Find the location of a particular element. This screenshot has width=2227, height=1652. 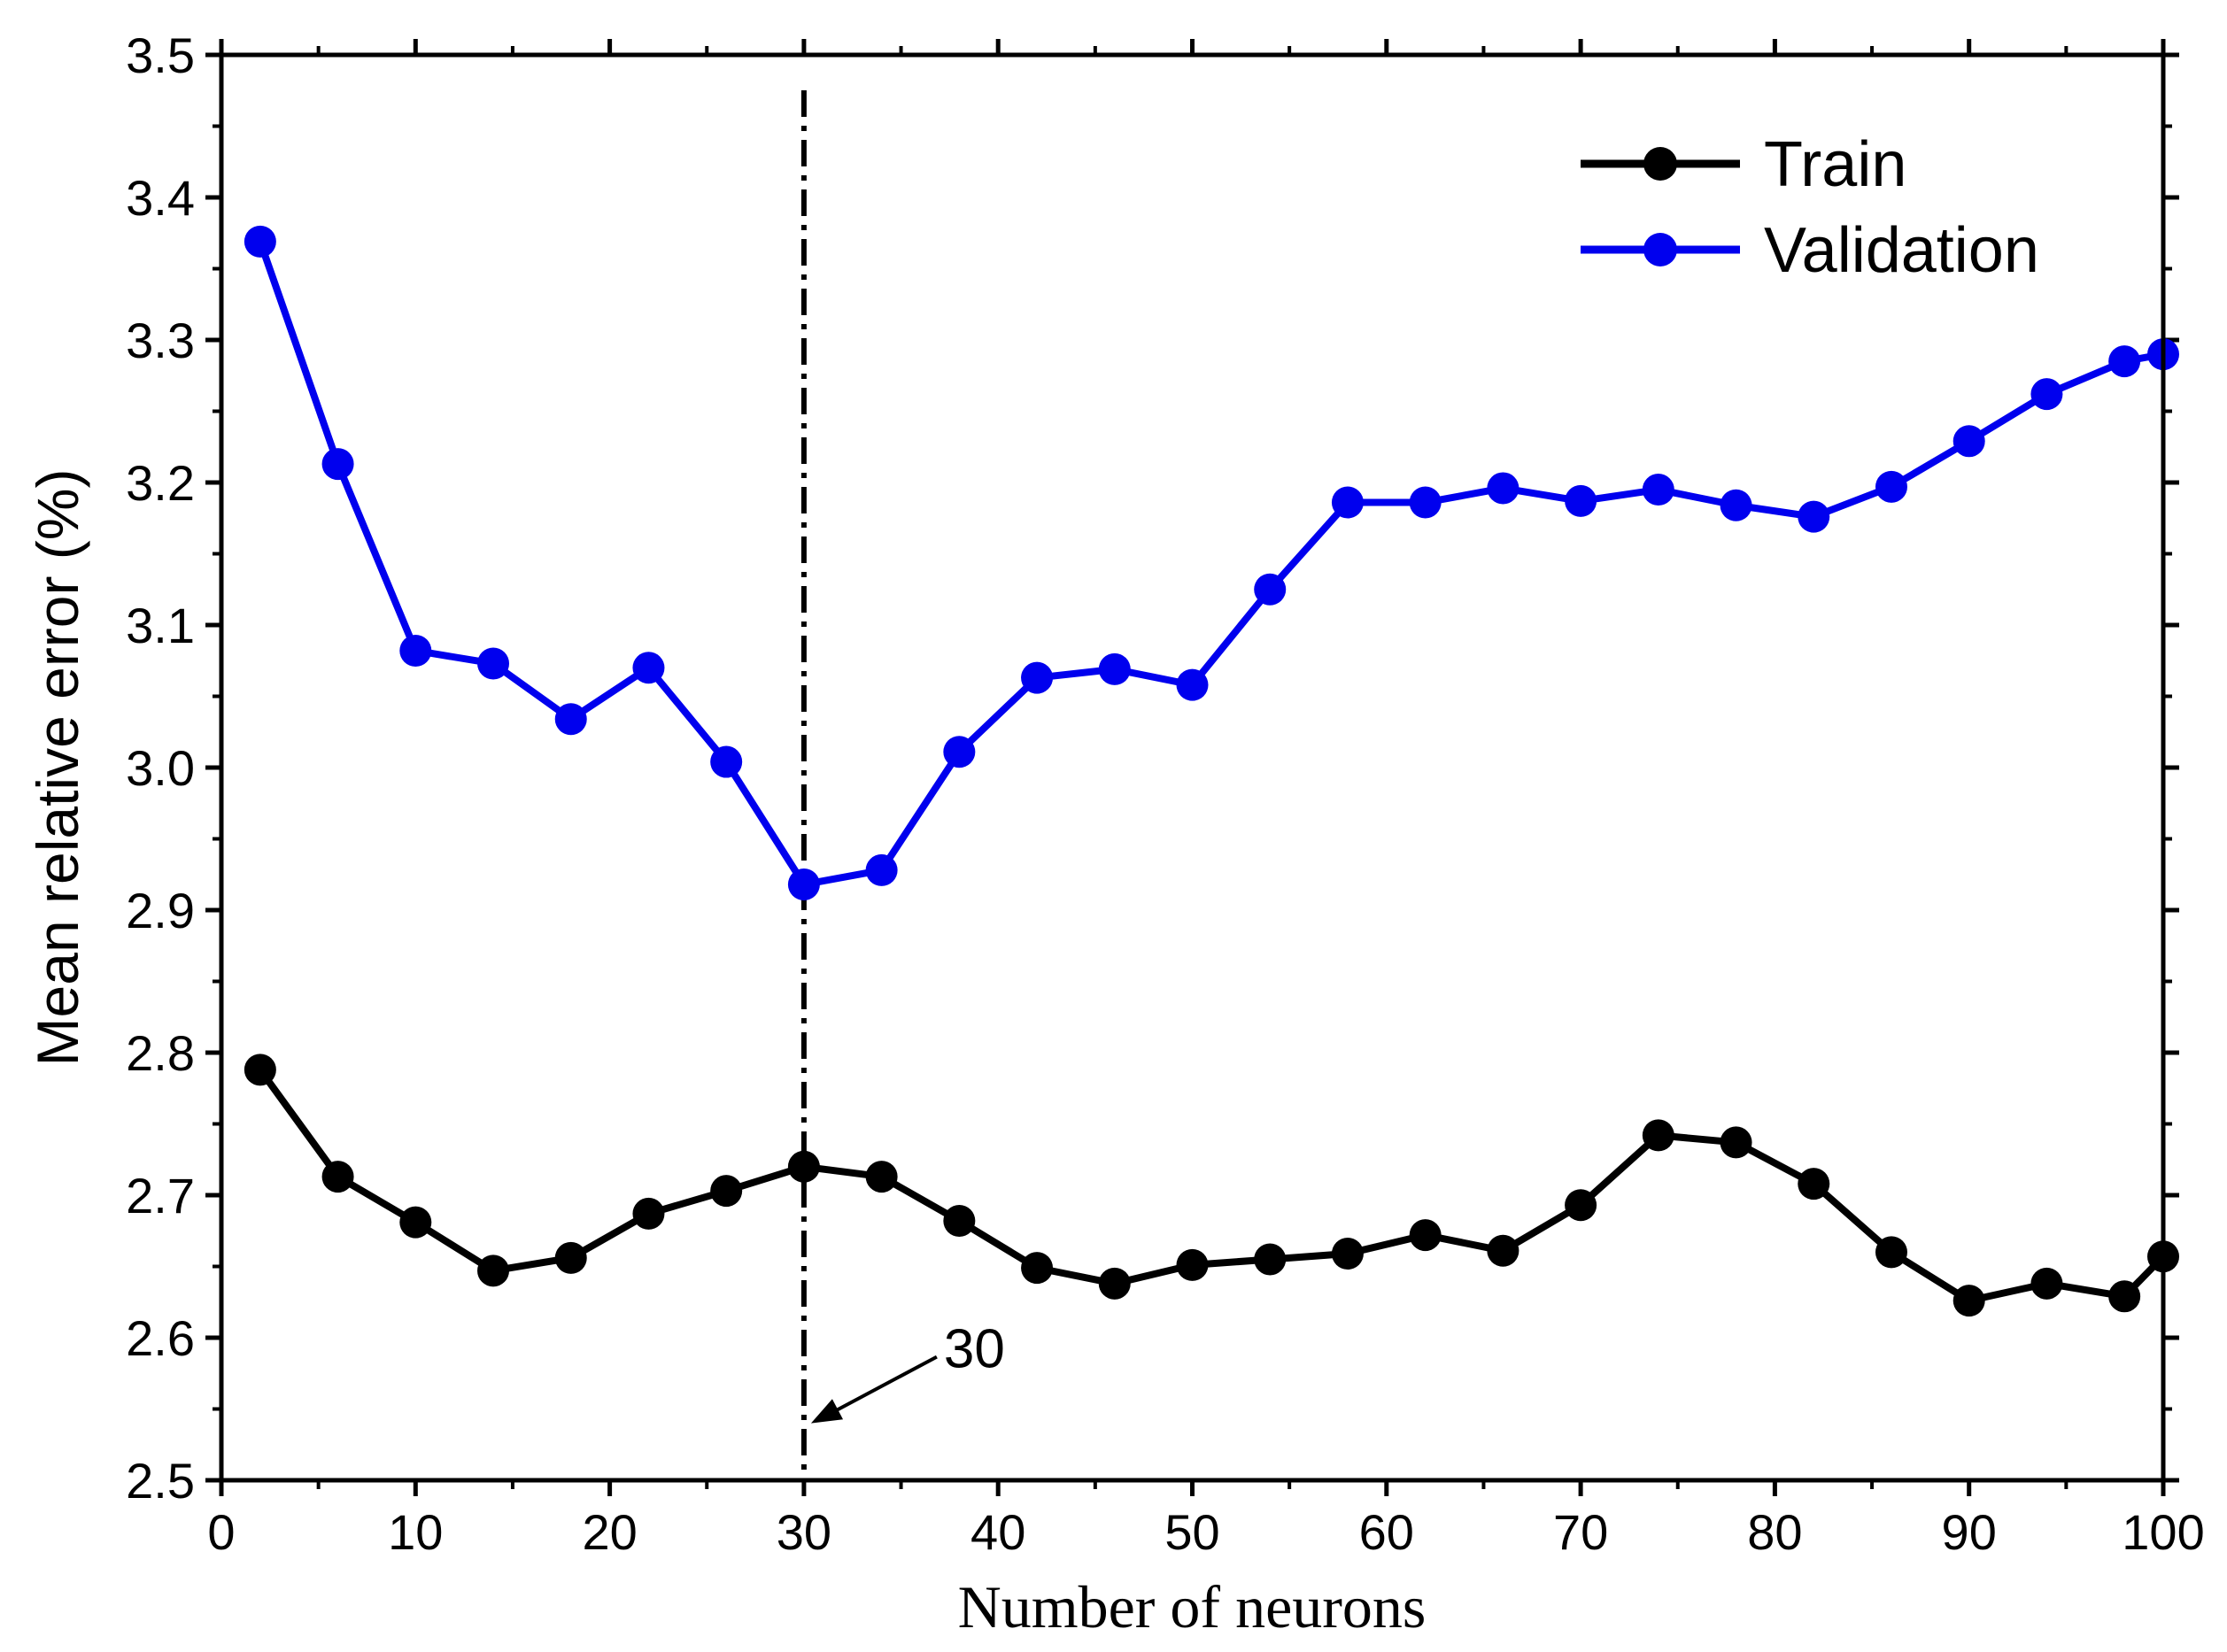

x-tick-label: 50 is located at coordinates (1191, 1532).